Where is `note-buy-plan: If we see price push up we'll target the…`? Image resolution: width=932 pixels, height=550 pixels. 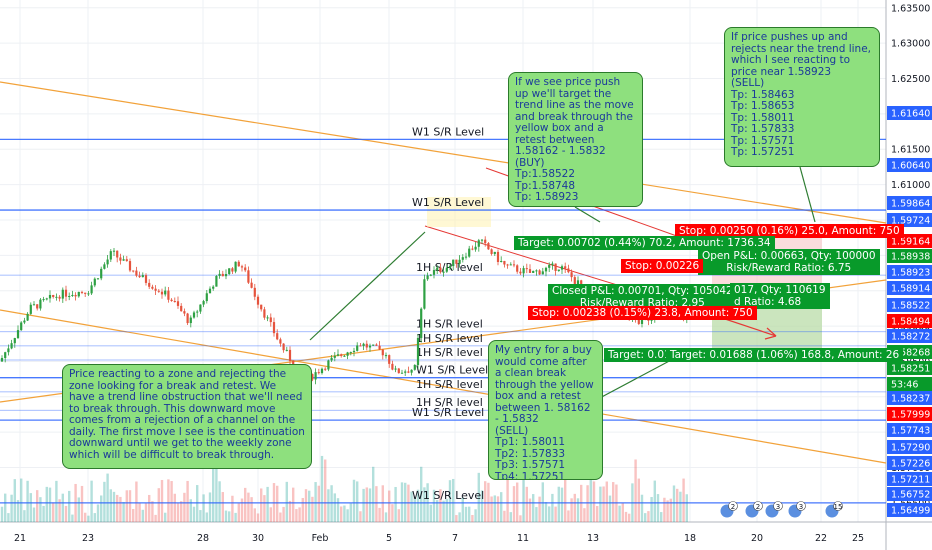 note-buy-plan: If we see price push up we'll target the… is located at coordinates (575, 139).